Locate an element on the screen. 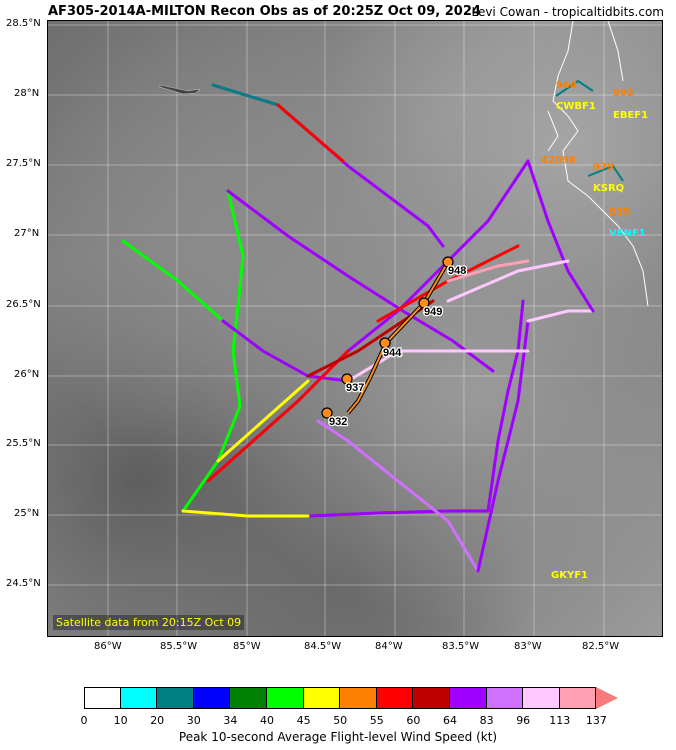  lat-tick: 26°N is located at coordinates (27, 374).